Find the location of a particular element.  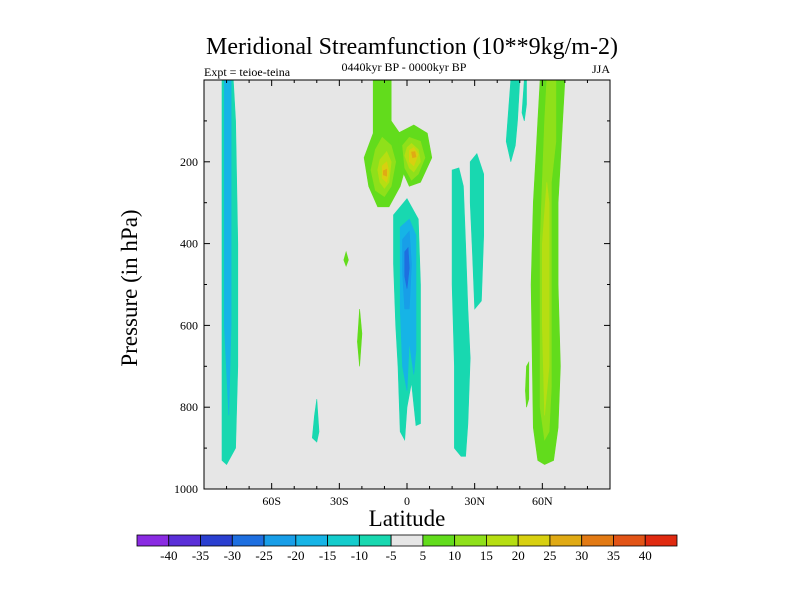

colorbar-label: -20 is located at coordinates (295, 555).